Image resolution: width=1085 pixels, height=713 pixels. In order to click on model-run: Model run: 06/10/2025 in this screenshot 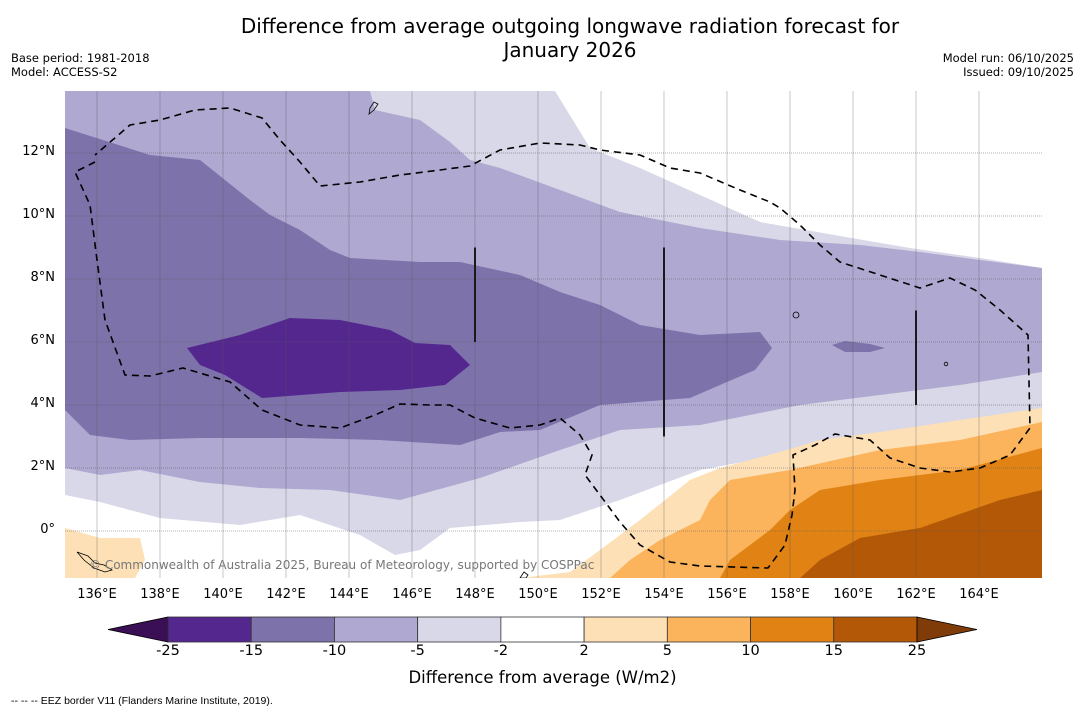, I will do `click(1008, 58)`.